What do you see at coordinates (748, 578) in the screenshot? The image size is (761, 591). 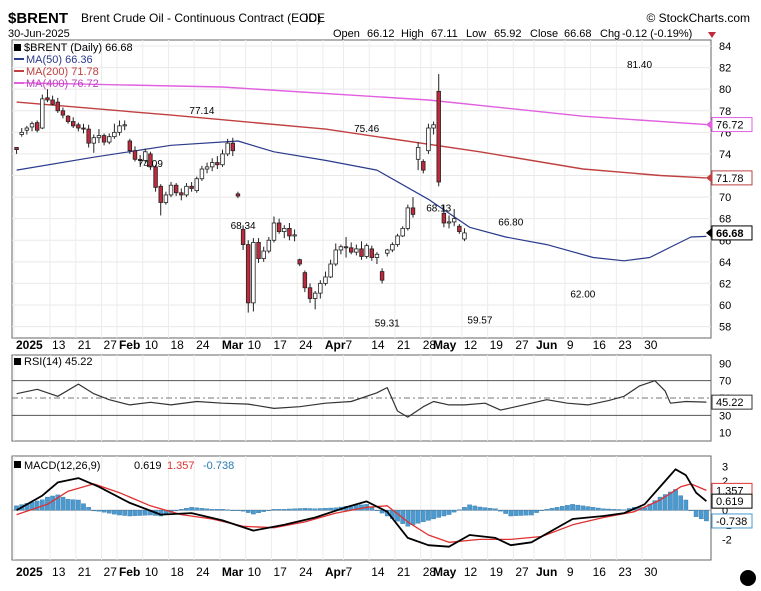 I see `chart-options-dot` at bounding box center [748, 578].